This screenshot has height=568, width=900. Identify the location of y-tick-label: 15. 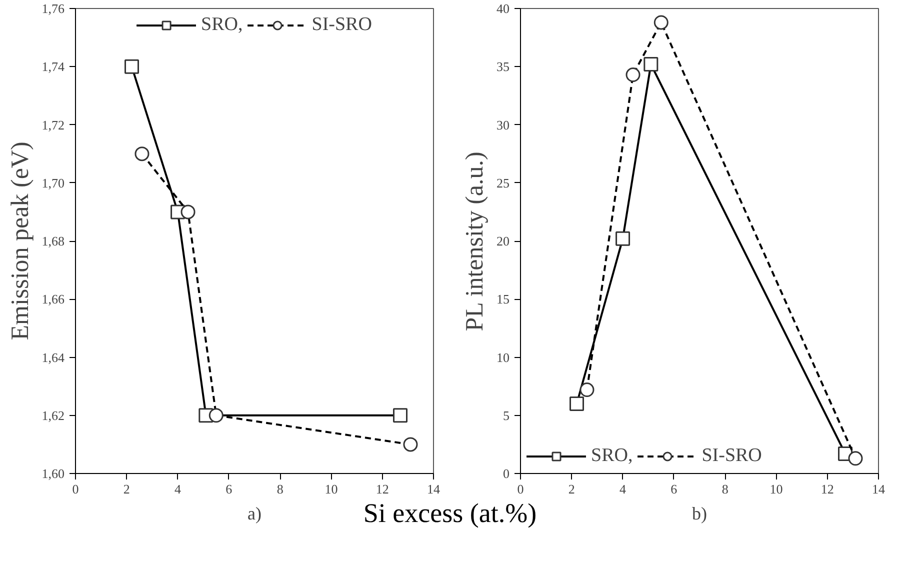
(503, 299).